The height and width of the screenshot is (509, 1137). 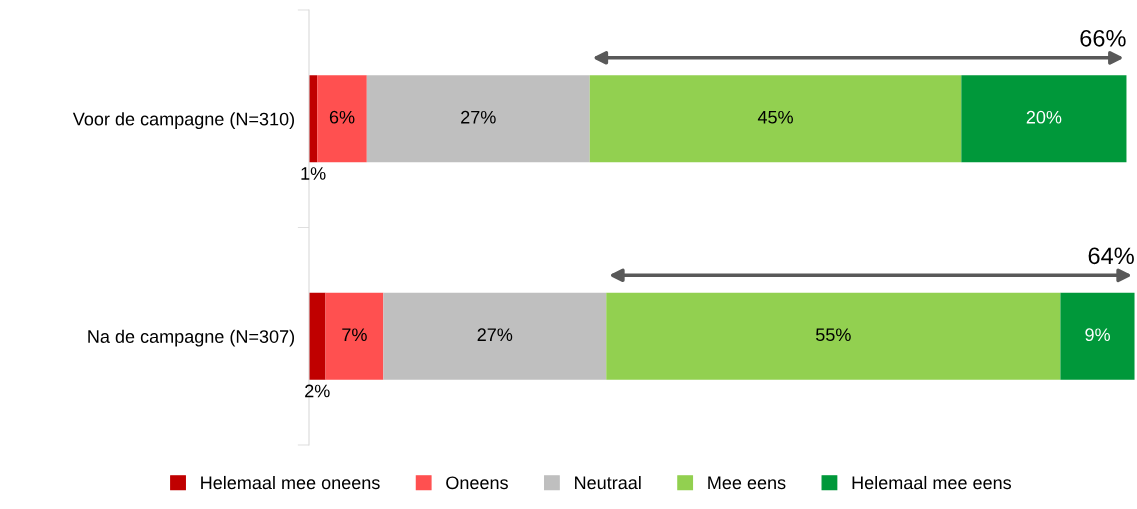 I want to click on legend-label: Mee eens, so click(x=747, y=483).